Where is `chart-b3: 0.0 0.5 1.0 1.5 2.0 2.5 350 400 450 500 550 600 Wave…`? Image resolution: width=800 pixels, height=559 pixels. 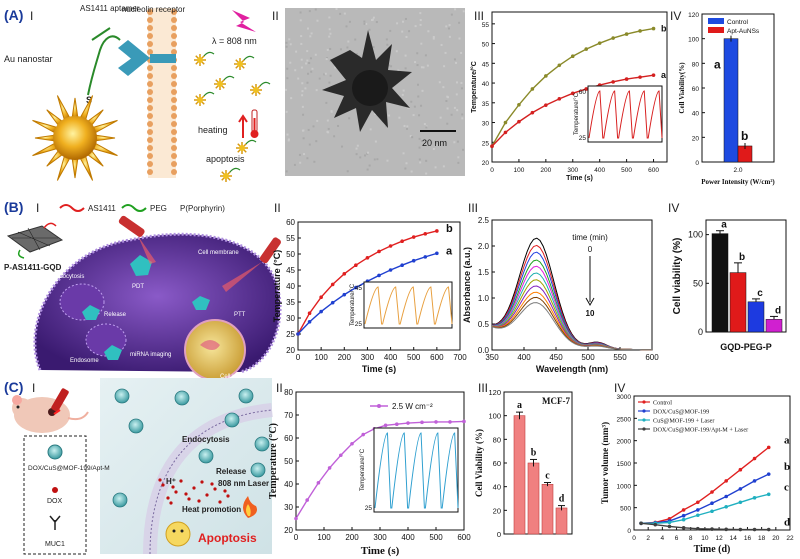
chart-b3: 0.0 0.5 1.0 1.5 2.0 2.5 350 400 450 500 550 600 Wave… is located at coordinates (560, 295).